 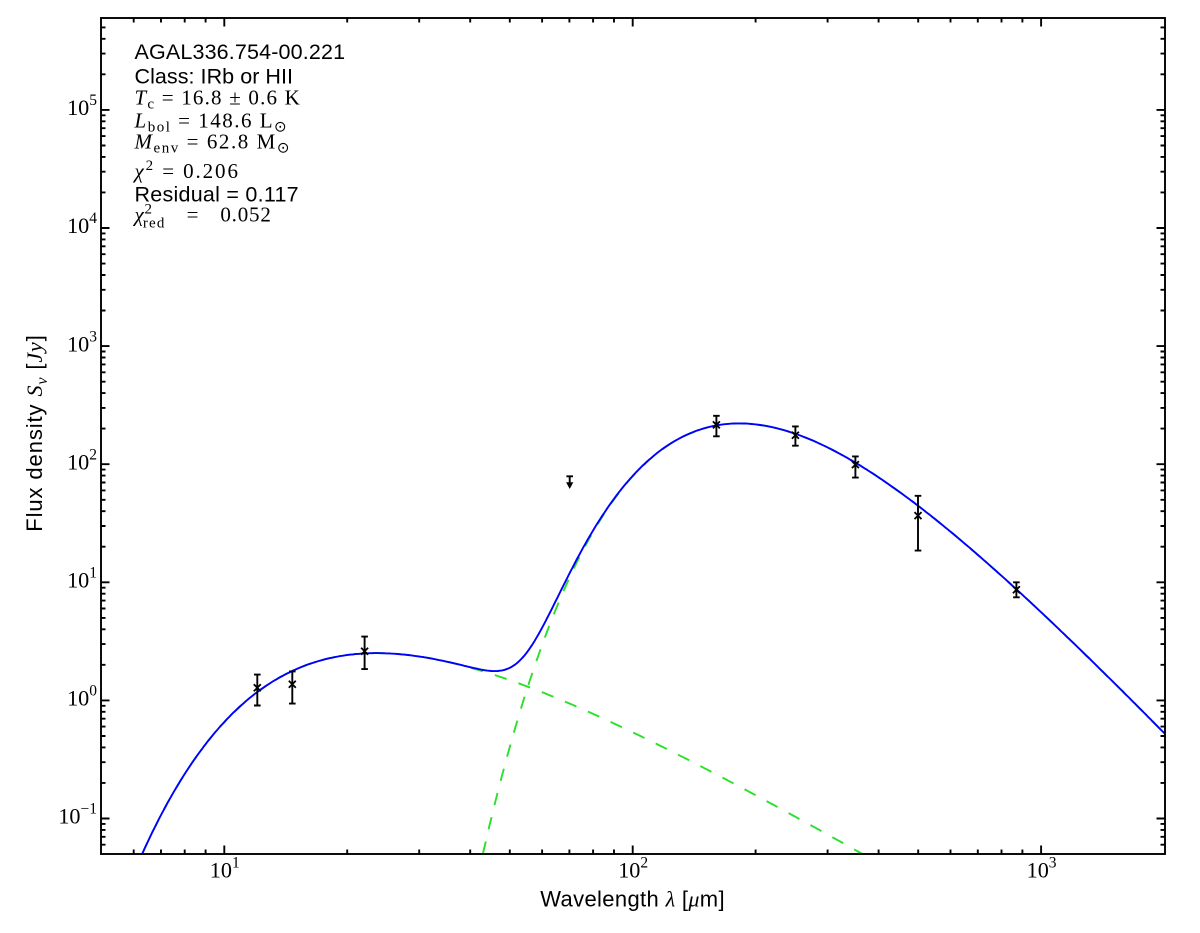 What do you see at coordinates (218, 98) in the screenshot?
I see `svg-text: Tc = 16.8 ± 0.6 K` at bounding box center [218, 98].